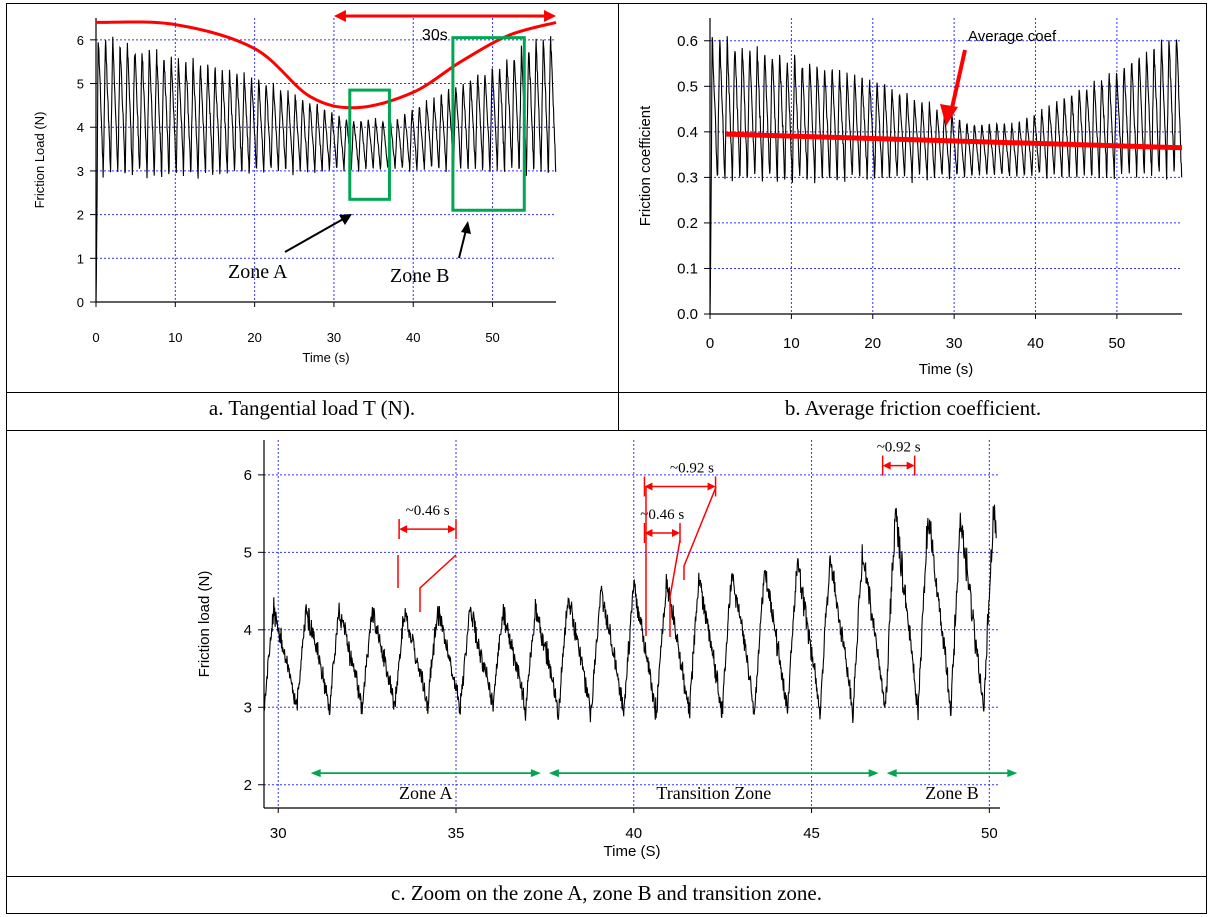 The width and height of the screenshot is (1212, 917). What do you see at coordinates (80, 258) in the screenshot?
I see `panel-a-tick-label-y: 1` at bounding box center [80, 258].